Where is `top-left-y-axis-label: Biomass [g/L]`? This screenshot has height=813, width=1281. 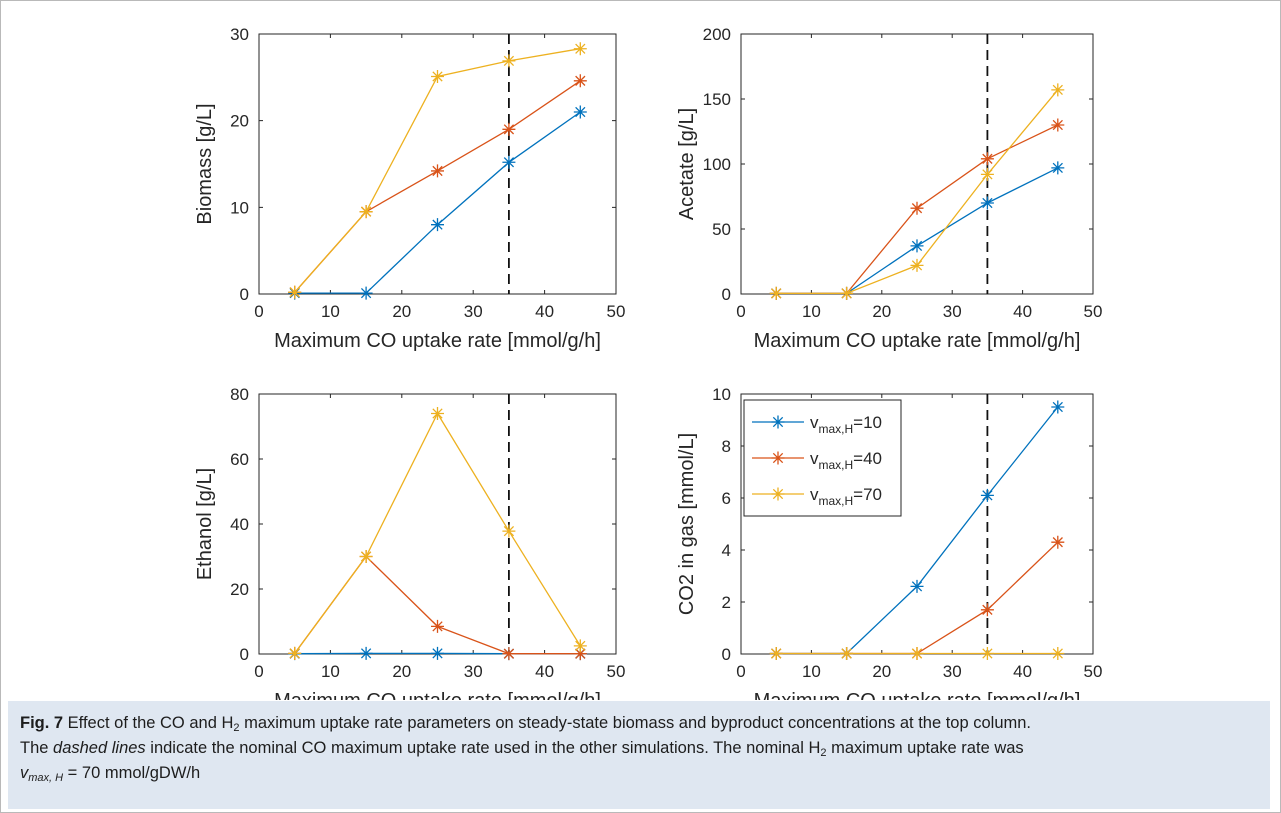
top-left-y-axis-label: Biomass [g/L] is located at coordinates (205, 163).